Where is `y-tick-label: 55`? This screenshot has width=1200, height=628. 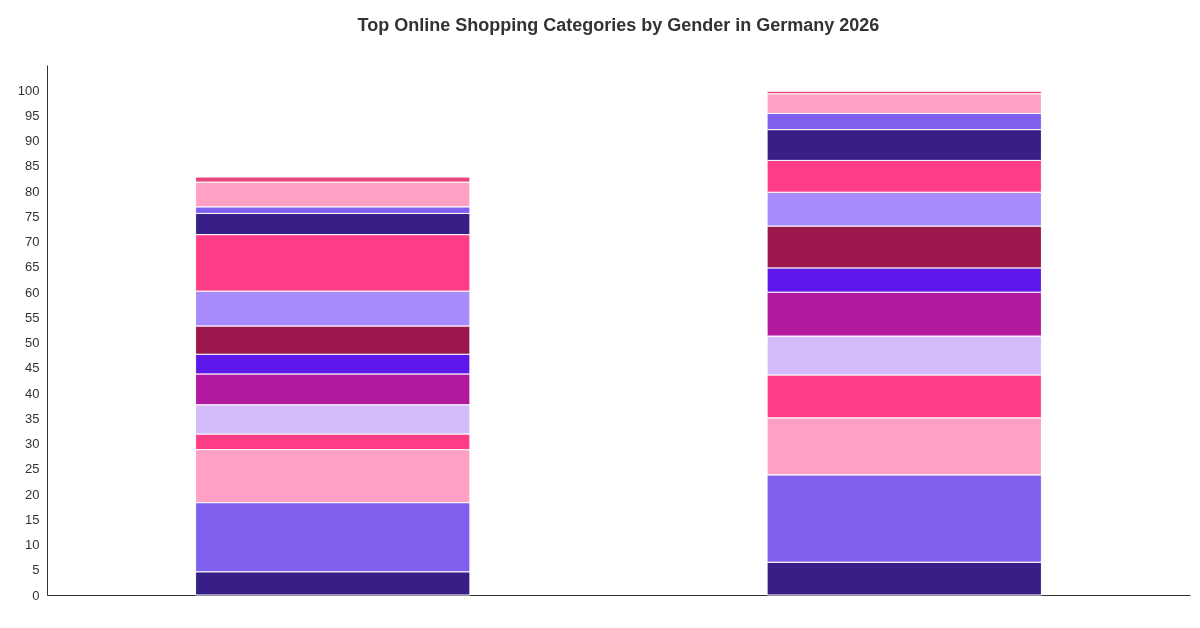 y-tick-label: 55 is located at coordinates (32, 317).